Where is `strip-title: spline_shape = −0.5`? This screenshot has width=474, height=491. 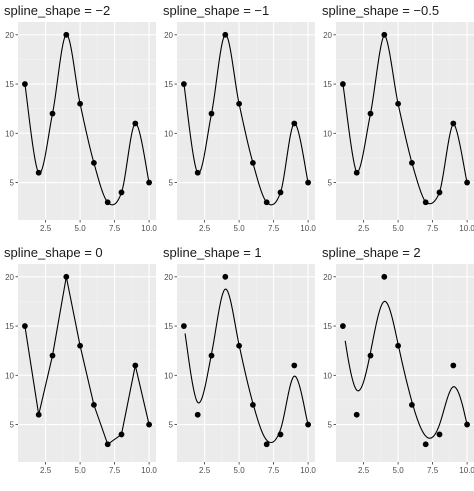
strip-title: spline_shape = −0.5 is located at coordinates (380, 10).